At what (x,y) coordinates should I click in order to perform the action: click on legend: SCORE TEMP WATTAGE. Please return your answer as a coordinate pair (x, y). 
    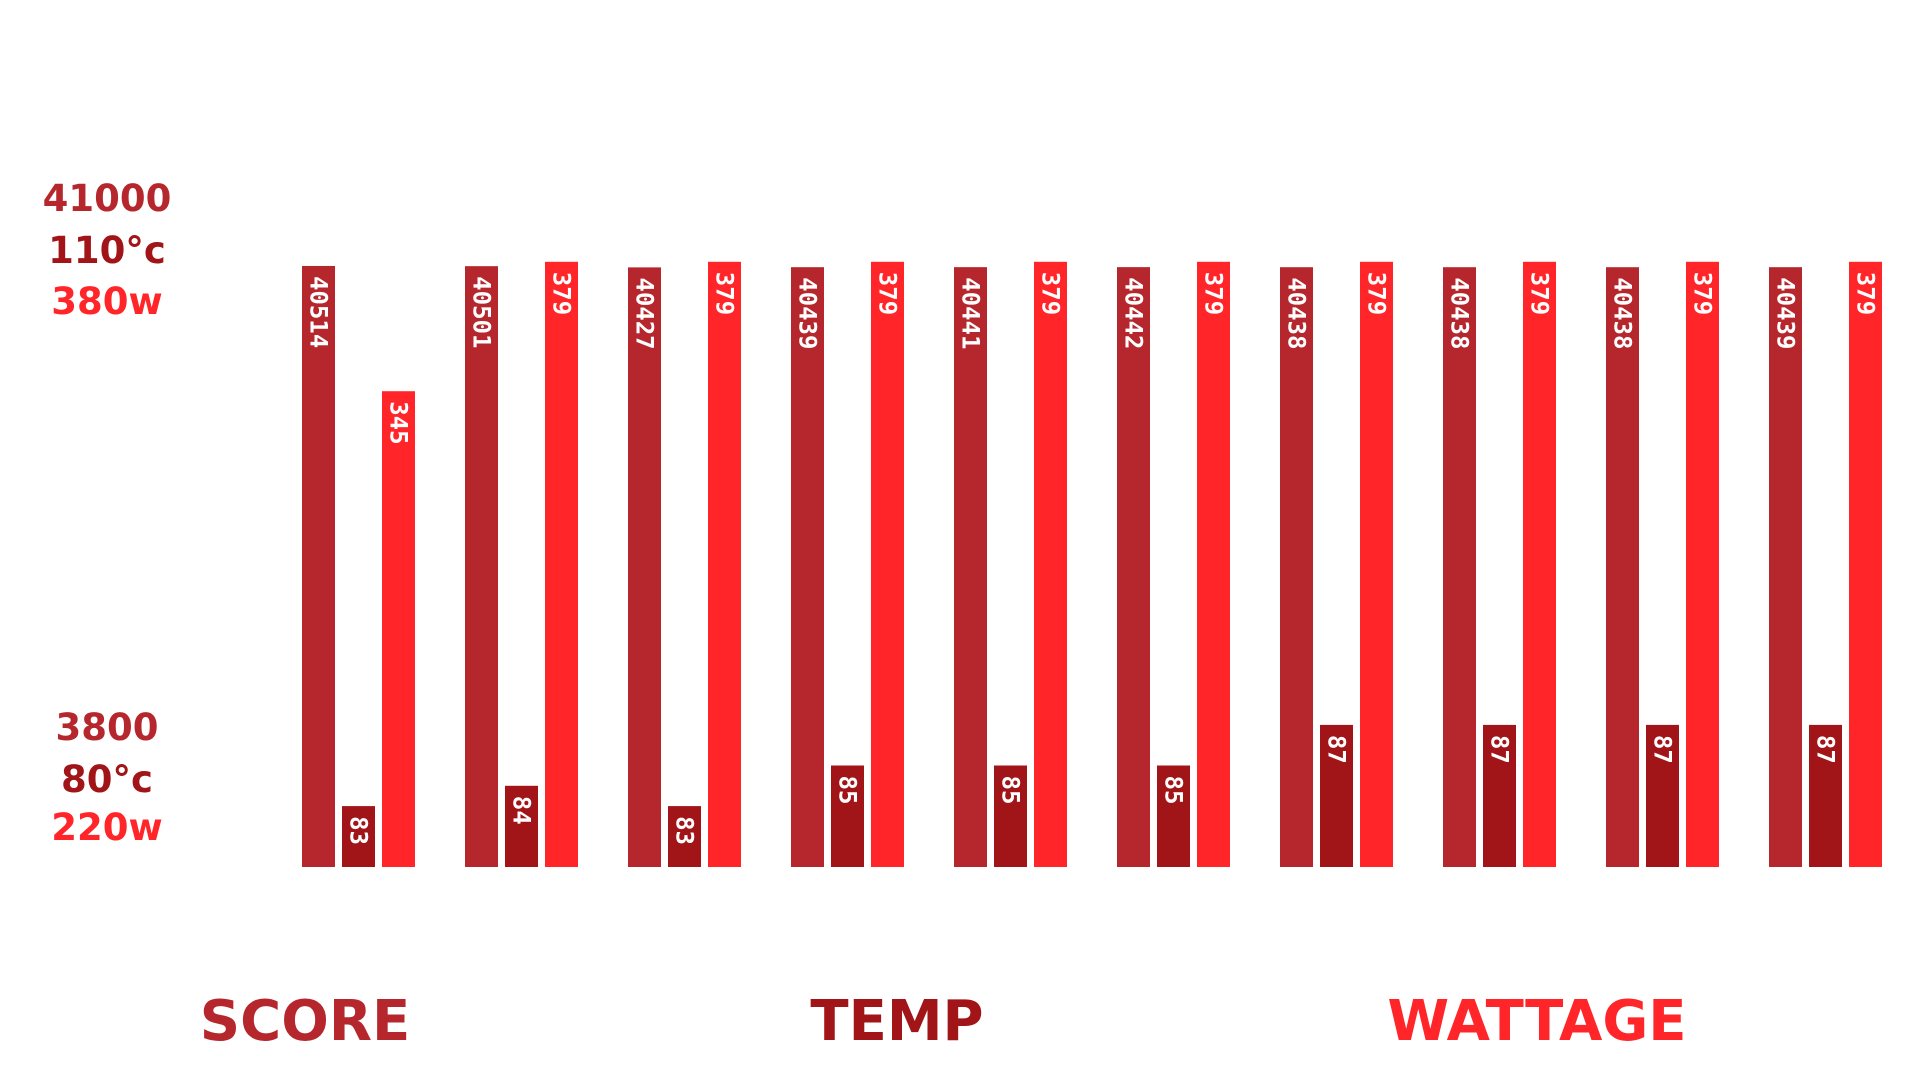
    Looking at the image, I should click on (943, 1021).